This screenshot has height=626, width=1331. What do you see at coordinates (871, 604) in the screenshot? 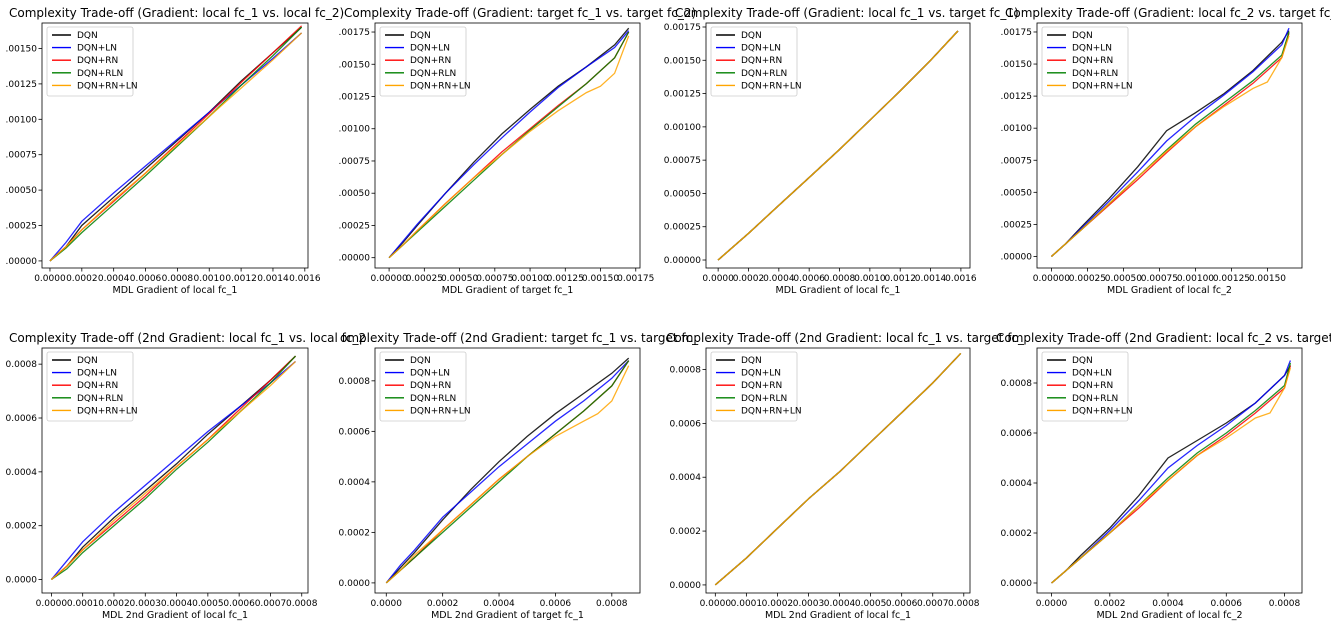
I see `x-tick-label: 0.0005` at bounding box center [871, 604].